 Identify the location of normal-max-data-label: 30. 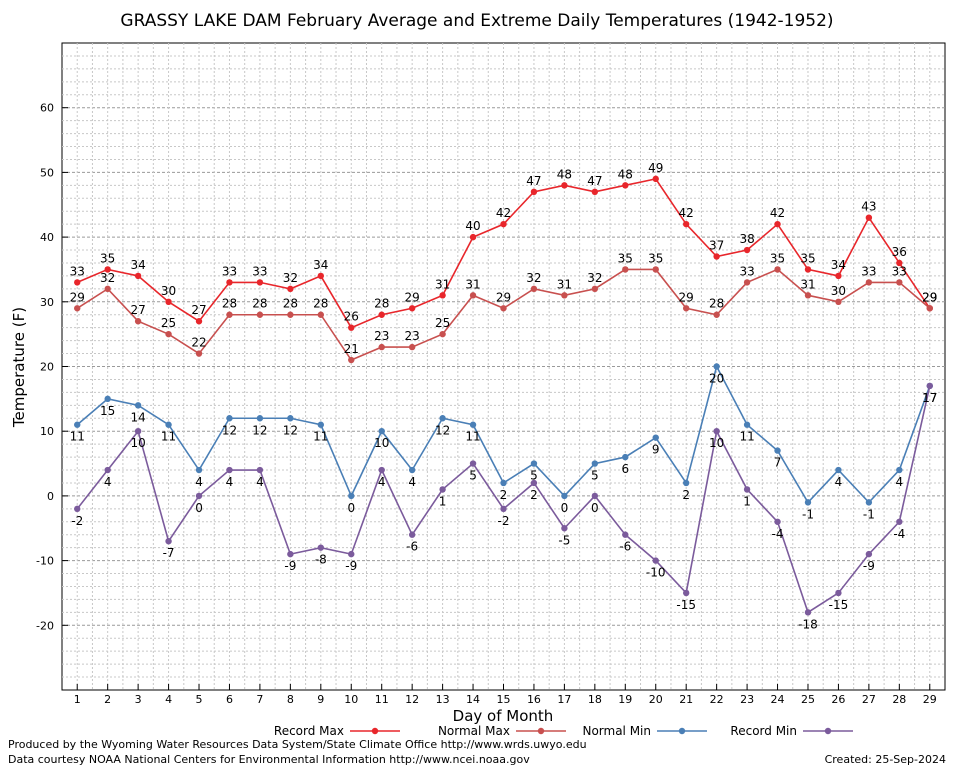
(838, 291).